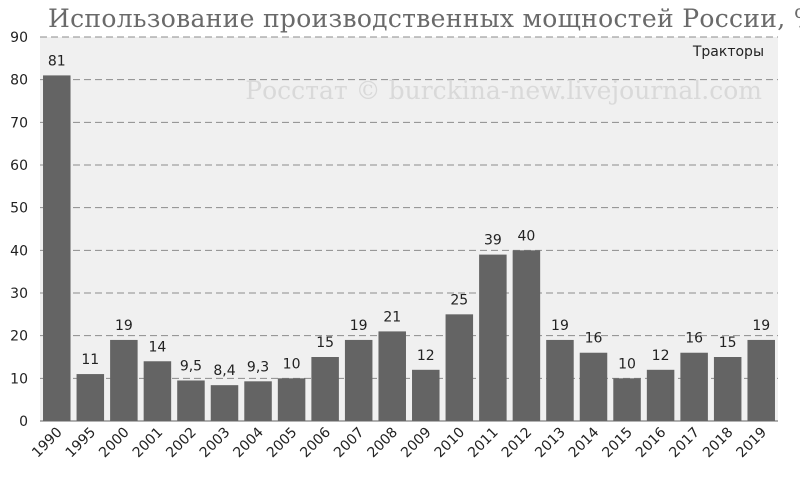  I want to click on x-tick-label: 2008, so click(383, 443).